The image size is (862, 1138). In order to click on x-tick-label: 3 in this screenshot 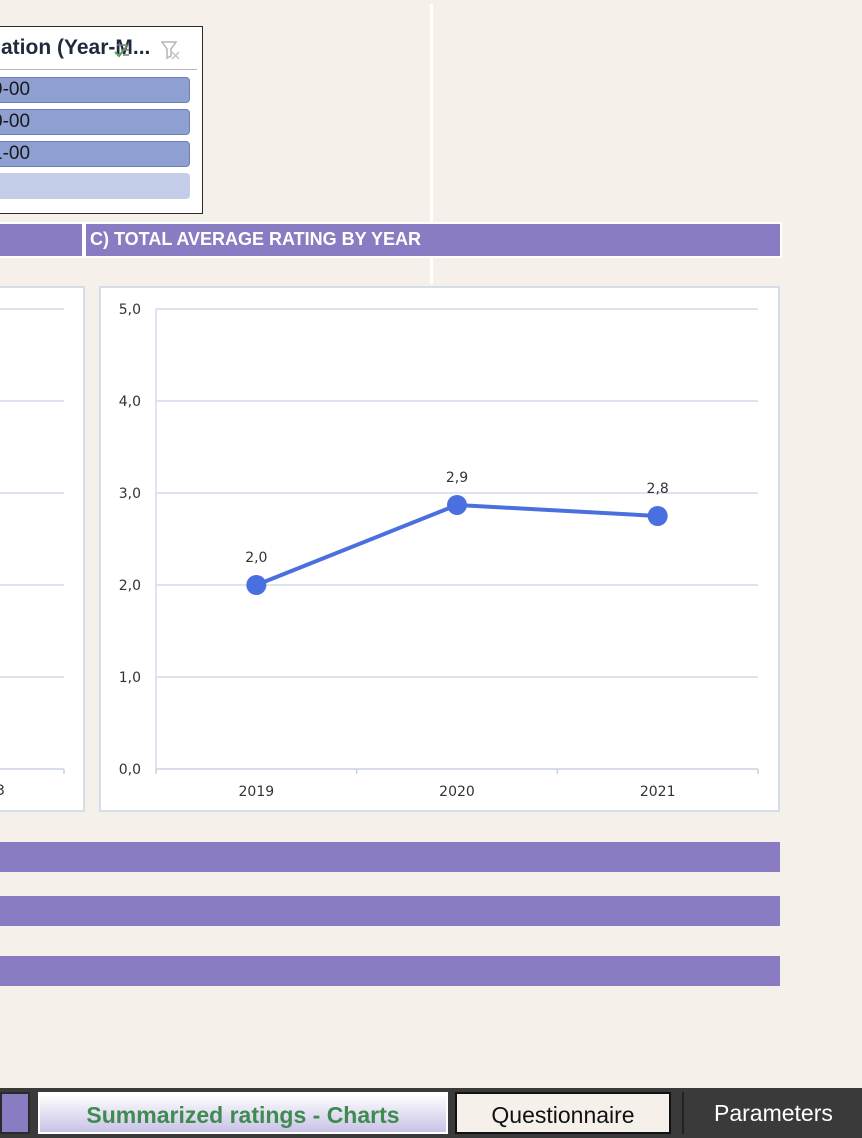, I will do `click(2, 791)`.